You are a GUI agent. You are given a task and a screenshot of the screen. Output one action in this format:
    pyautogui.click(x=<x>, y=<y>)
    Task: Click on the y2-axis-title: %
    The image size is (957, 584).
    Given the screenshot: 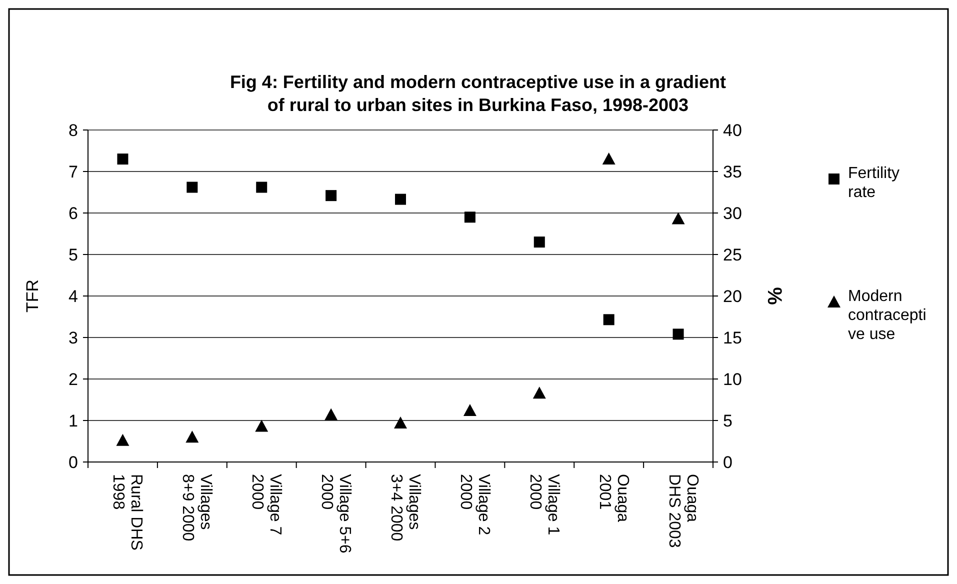 What is the action you would take?
    pyautogui.click(x=774, y=296)
    